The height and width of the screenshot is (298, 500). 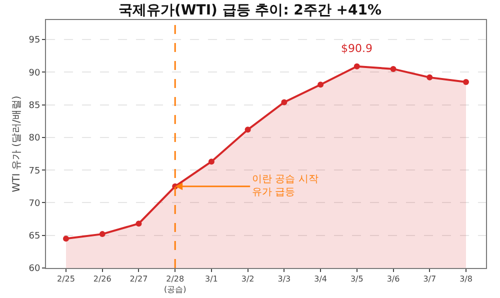 I want to click on y-axis-title: WTI 유가 (달러/배럴), so click(x=17, y=144).